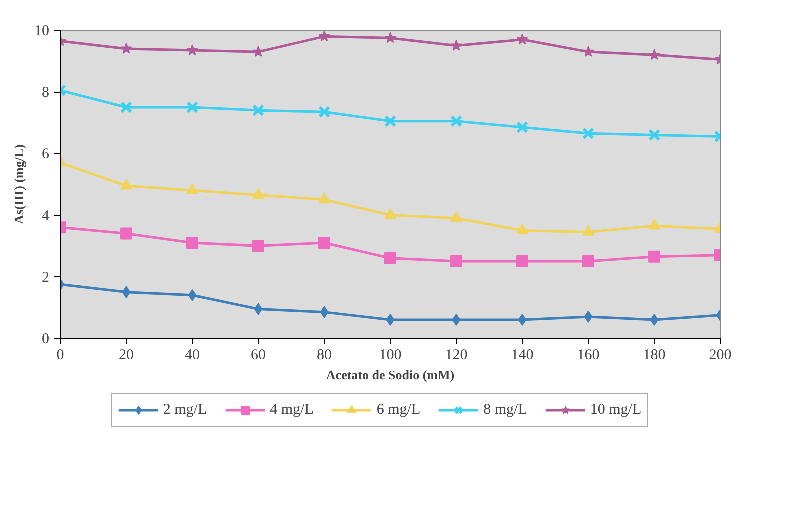 The width and height of the screenshot is (807, 510). What do you see at coordinates (616, 410) in the screenshot?
I see `legend-label: 10 mg/L` at bounding box center [616, 410].